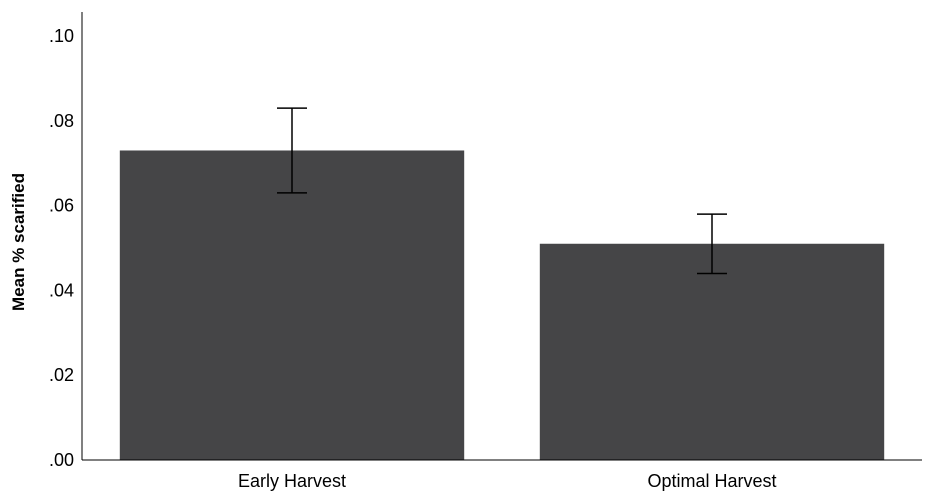 This screenshot has height=493, width=925. What do you see at coordinates (61, 290) in the screenshot?
I see `y-tick-label: .04` at bounding box center [61, 290].